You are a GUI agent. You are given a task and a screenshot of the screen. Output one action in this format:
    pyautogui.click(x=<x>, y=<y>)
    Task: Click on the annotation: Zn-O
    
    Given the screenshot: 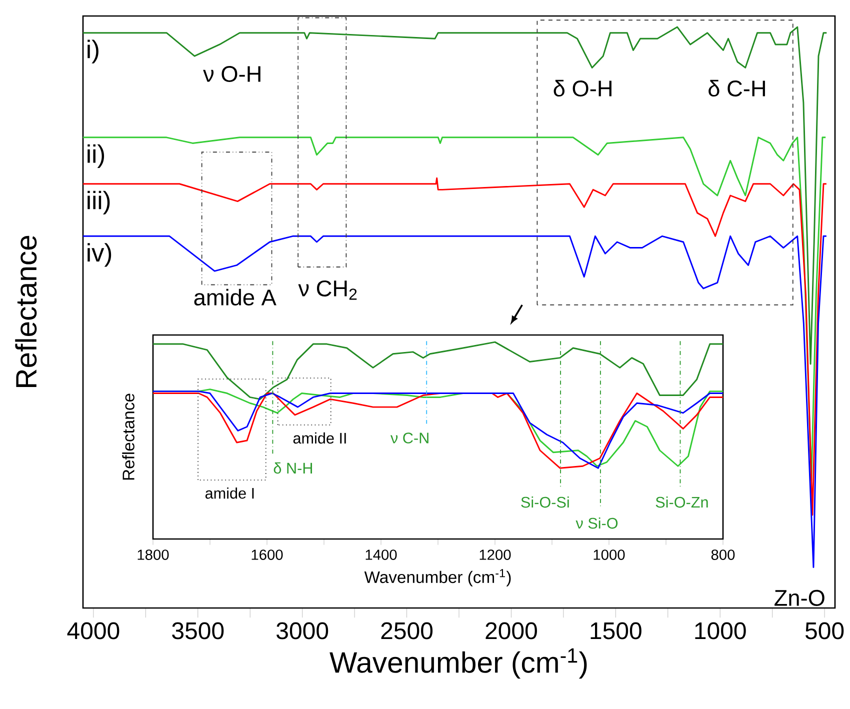 What is the action you would take?
    pyautogui.click(x=799, y=598)
    